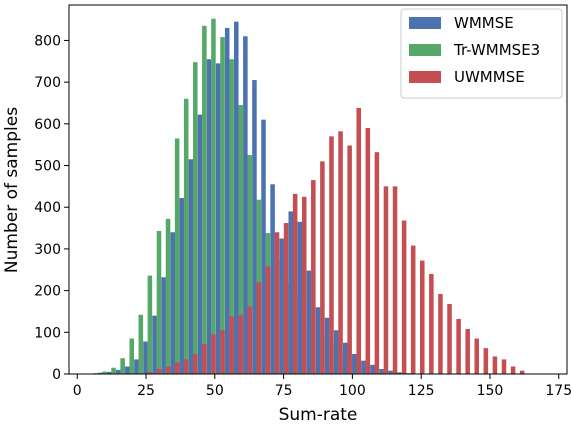 Image resolution: width=571 pixels, height=425 pixels. I want to click on legend-label: Tr-WMMSE3, so click(496, 50).